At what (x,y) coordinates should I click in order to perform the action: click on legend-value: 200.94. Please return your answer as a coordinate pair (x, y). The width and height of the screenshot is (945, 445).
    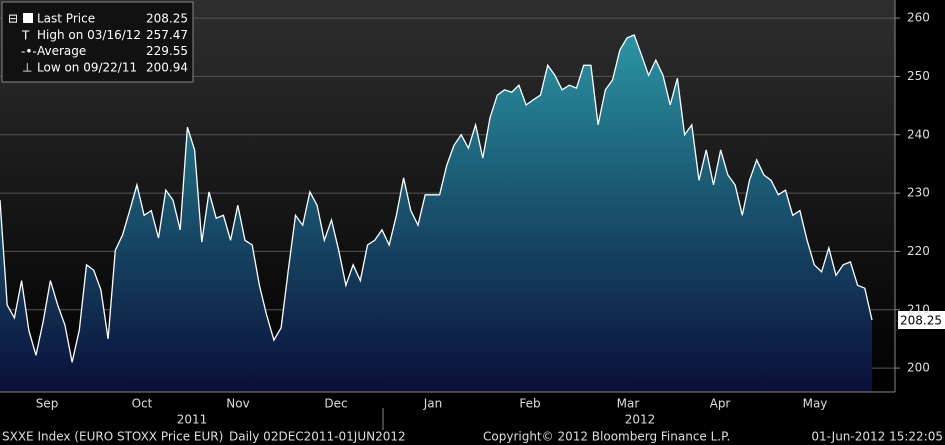
    Looking at the image, I should click on (167, 67).